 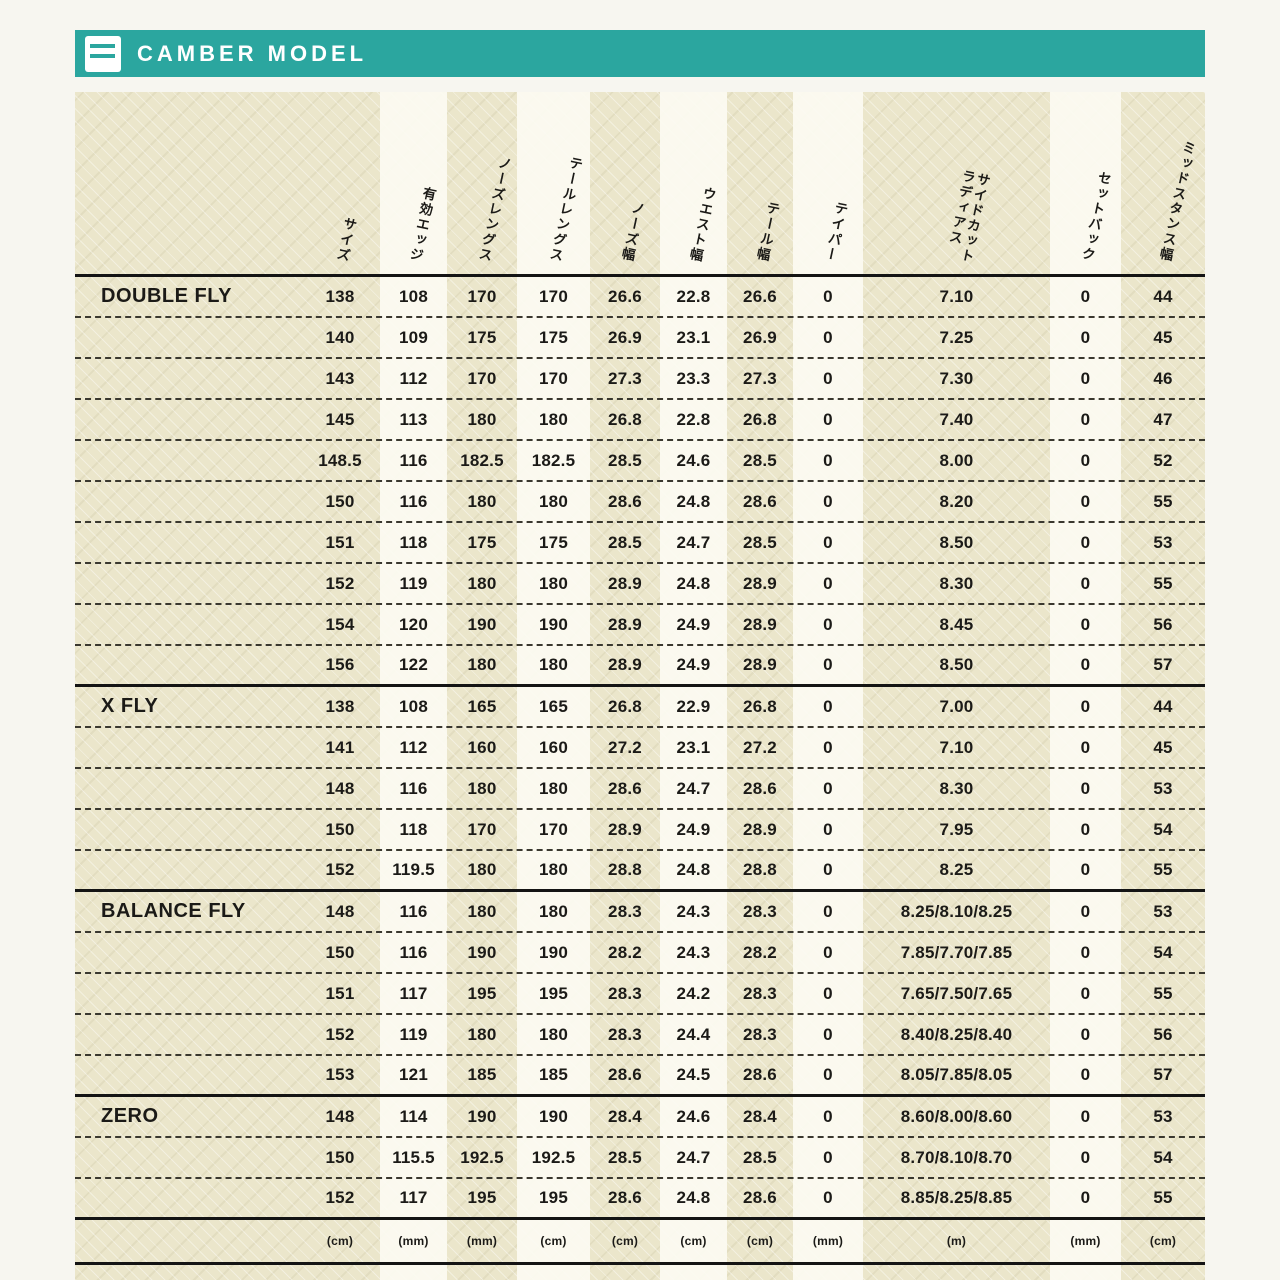 What do you see at coordinates (1163, 1157) in the screenshot?
I see `spec-value: 54` at bounding box center [1163, 1157].